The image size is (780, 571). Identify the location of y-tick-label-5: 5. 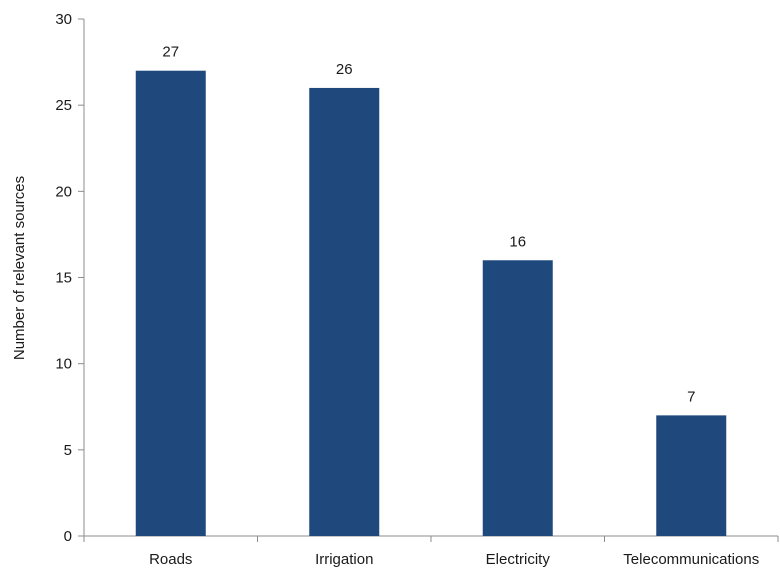
(68, 450).